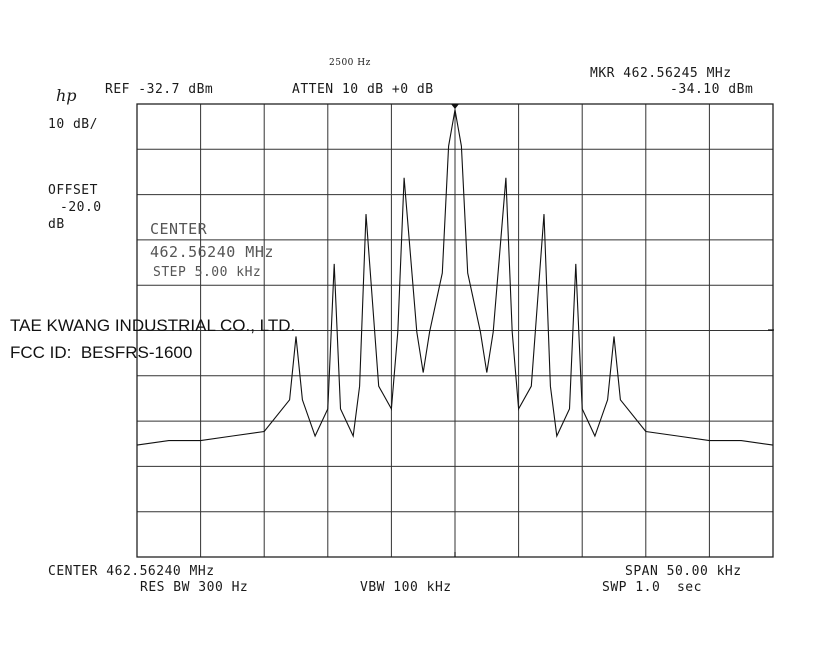 This screenshot has height=650, width=819. I want to click on marker-indicator, so click(455, 106).